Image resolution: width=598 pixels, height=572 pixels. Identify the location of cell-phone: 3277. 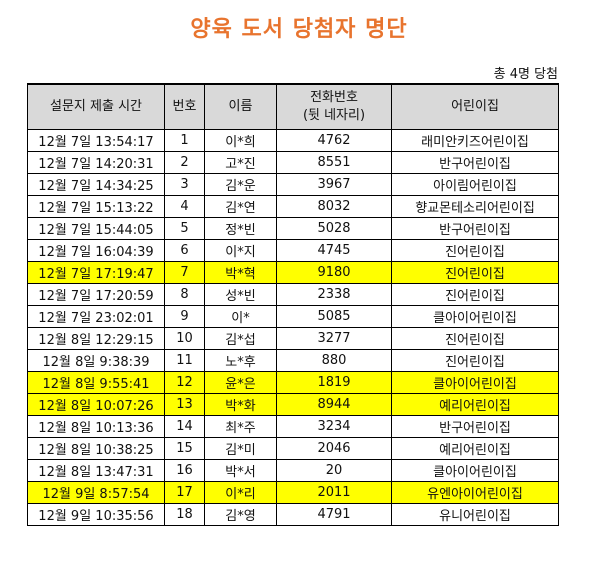
(334, 338).